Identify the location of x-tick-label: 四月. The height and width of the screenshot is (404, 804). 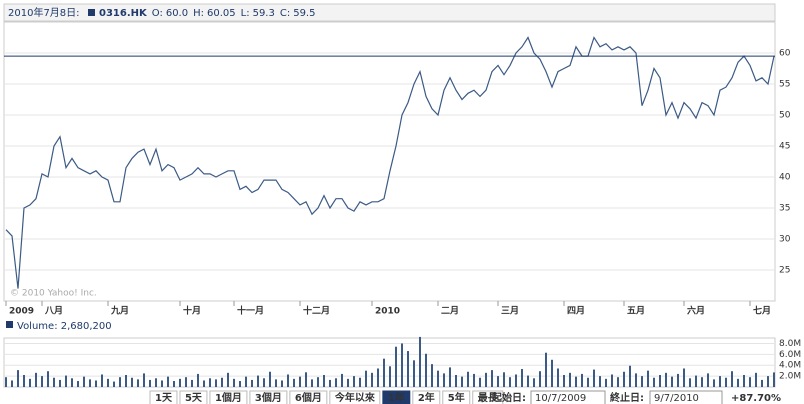
(576, 311).